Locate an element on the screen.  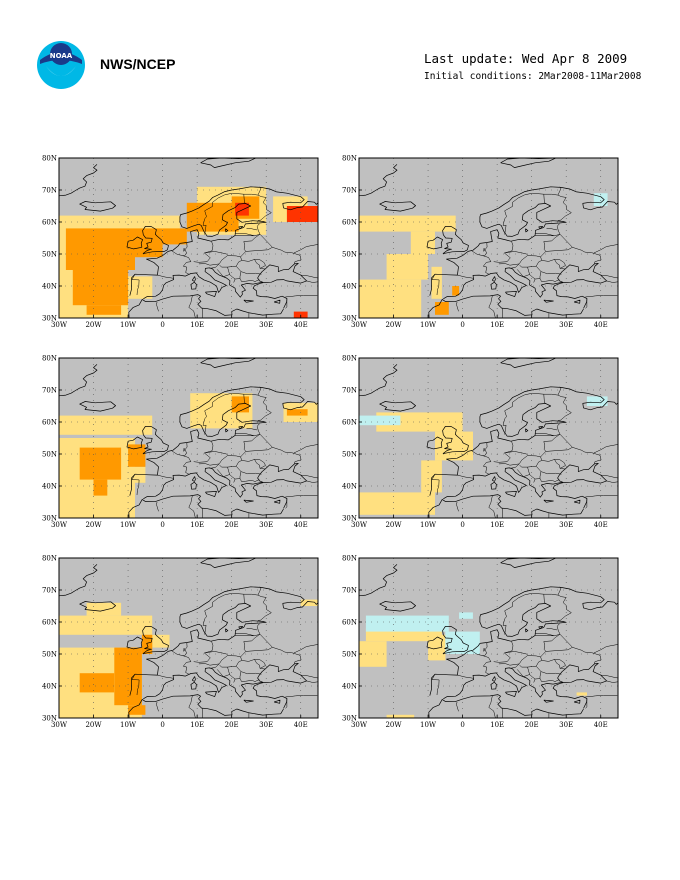
map-svg-top-right: 30W 20W 10W 0 10E 20E 30E 40E 30N 40N 50N 60N 70N 80N is located at coordinates (480, 242).